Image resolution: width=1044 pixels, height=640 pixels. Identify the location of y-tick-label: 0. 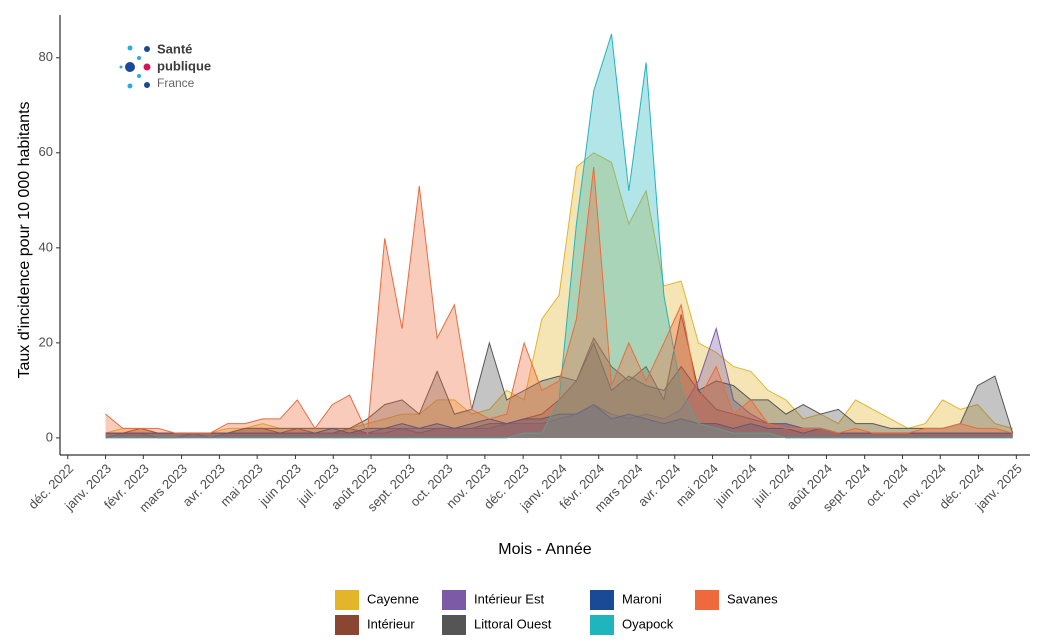
(49, 436).